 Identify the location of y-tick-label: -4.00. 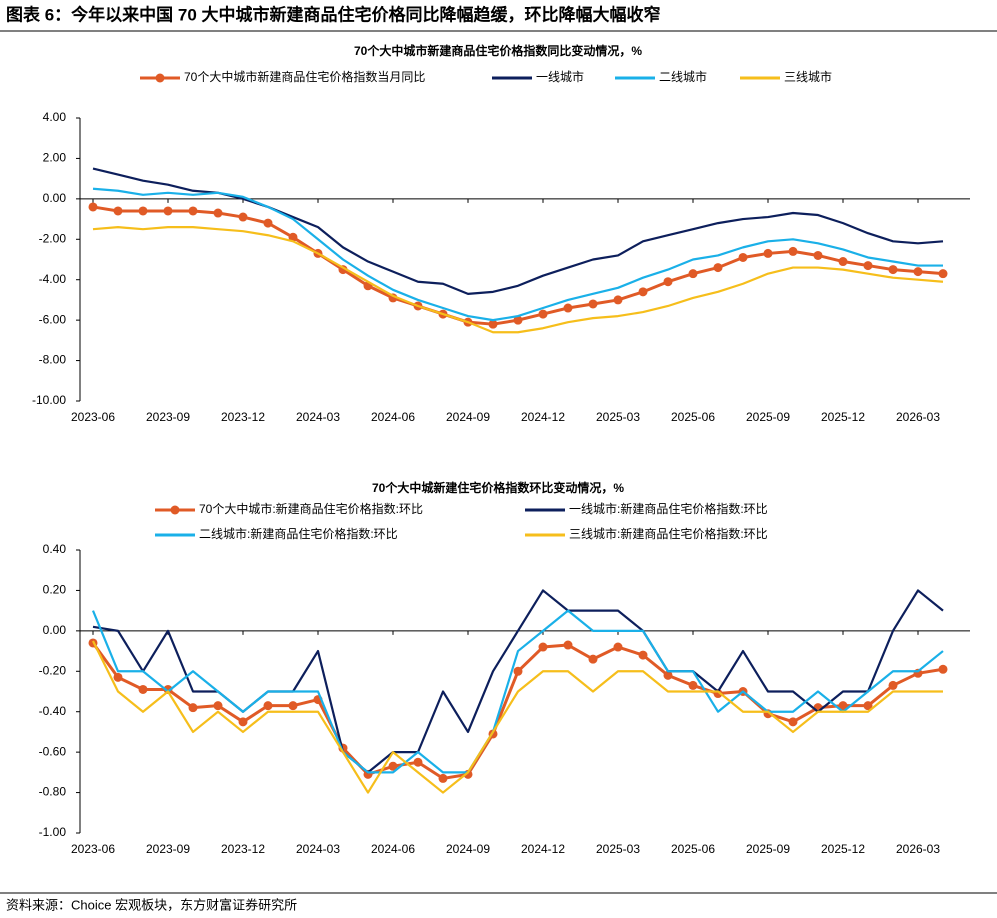
(53, 279).